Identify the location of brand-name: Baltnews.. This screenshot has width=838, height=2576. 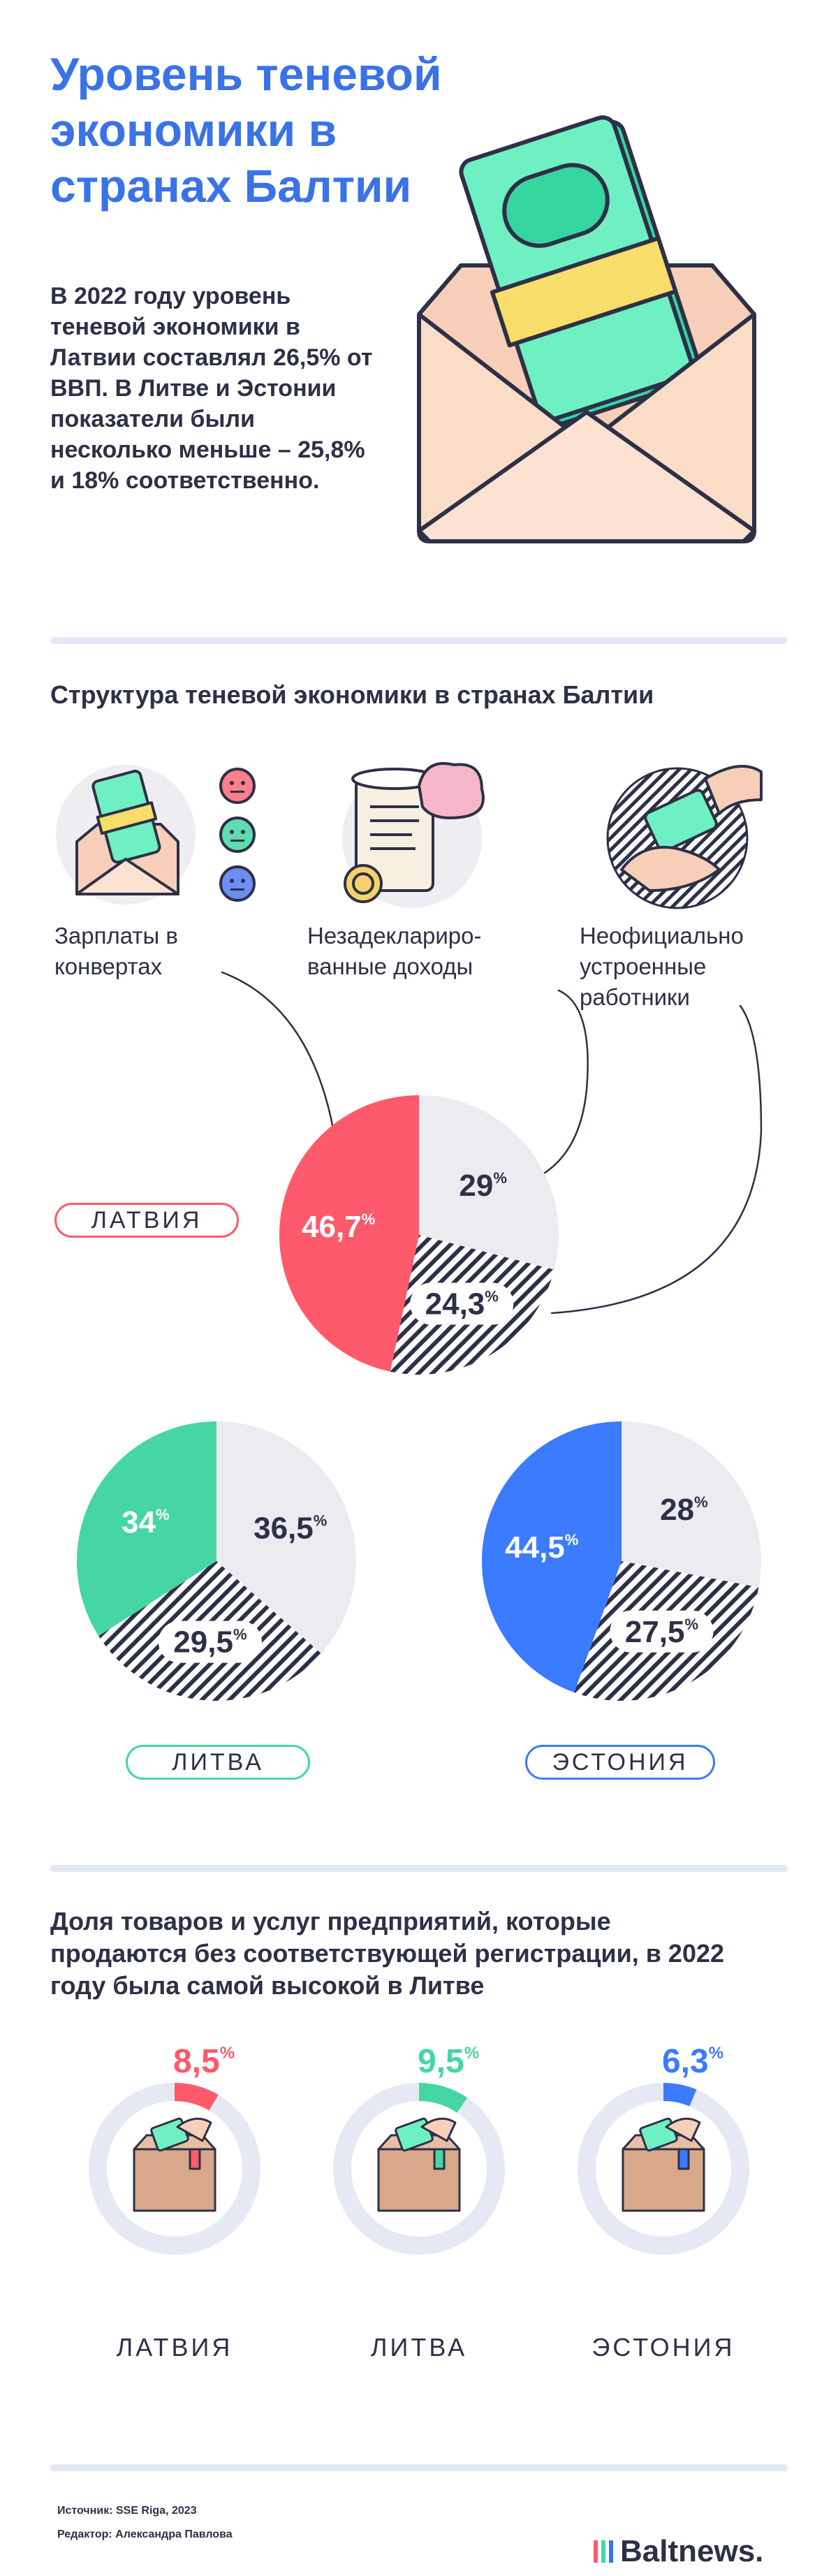
(692, 2551).